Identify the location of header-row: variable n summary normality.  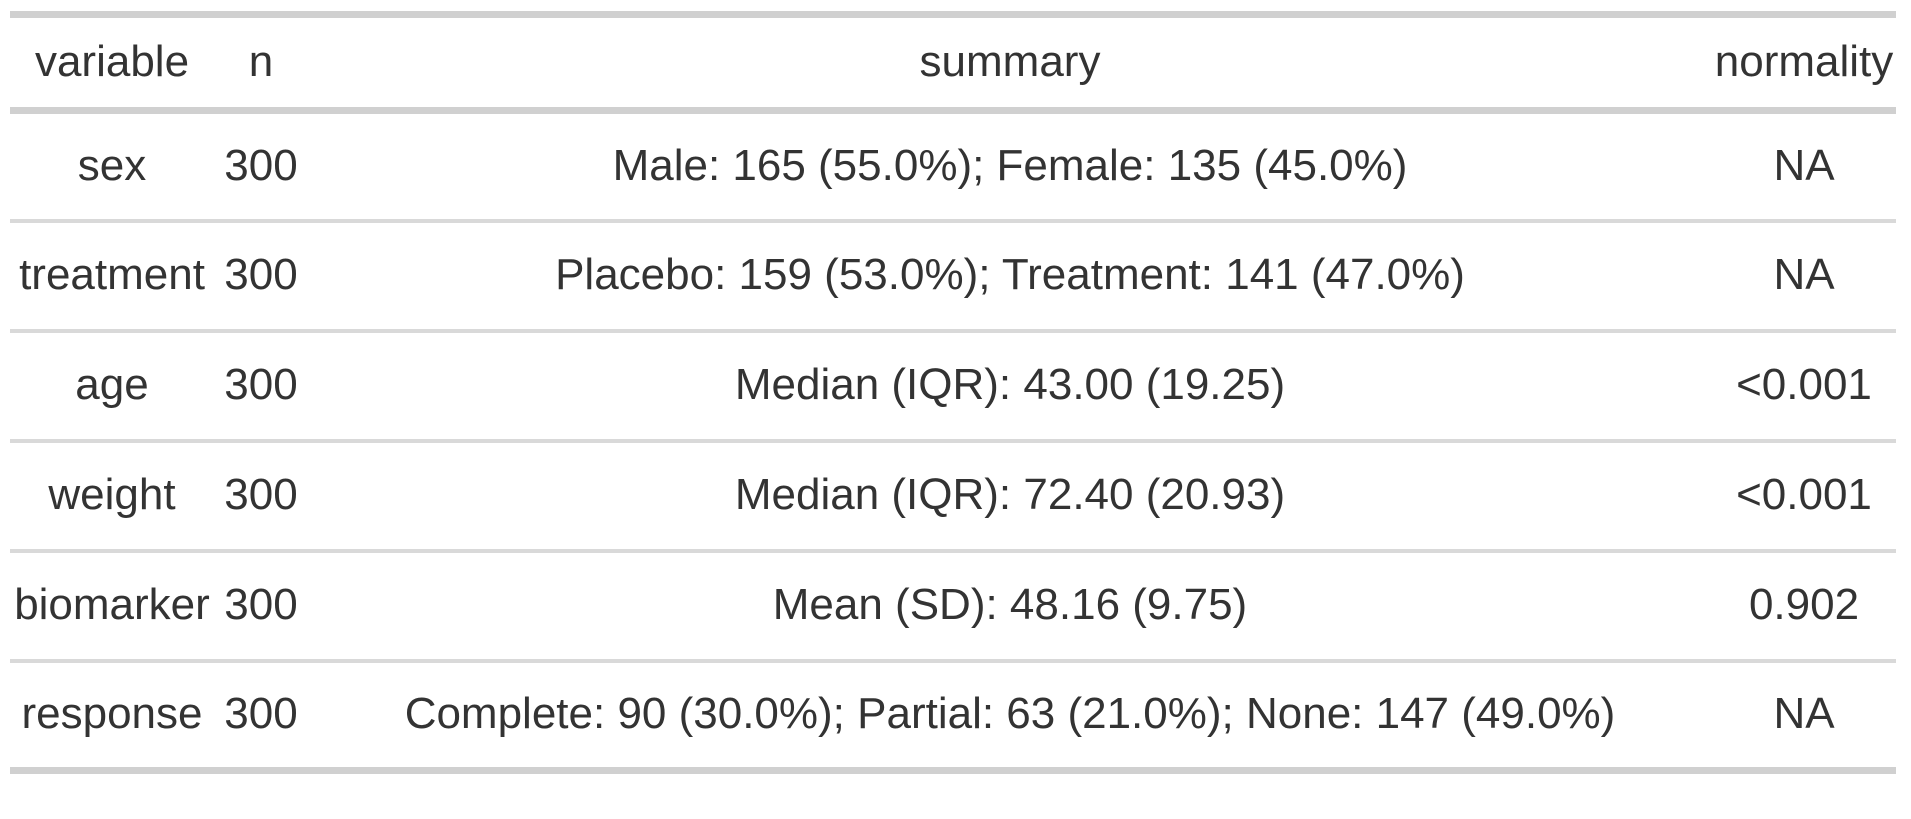
(953, 62).